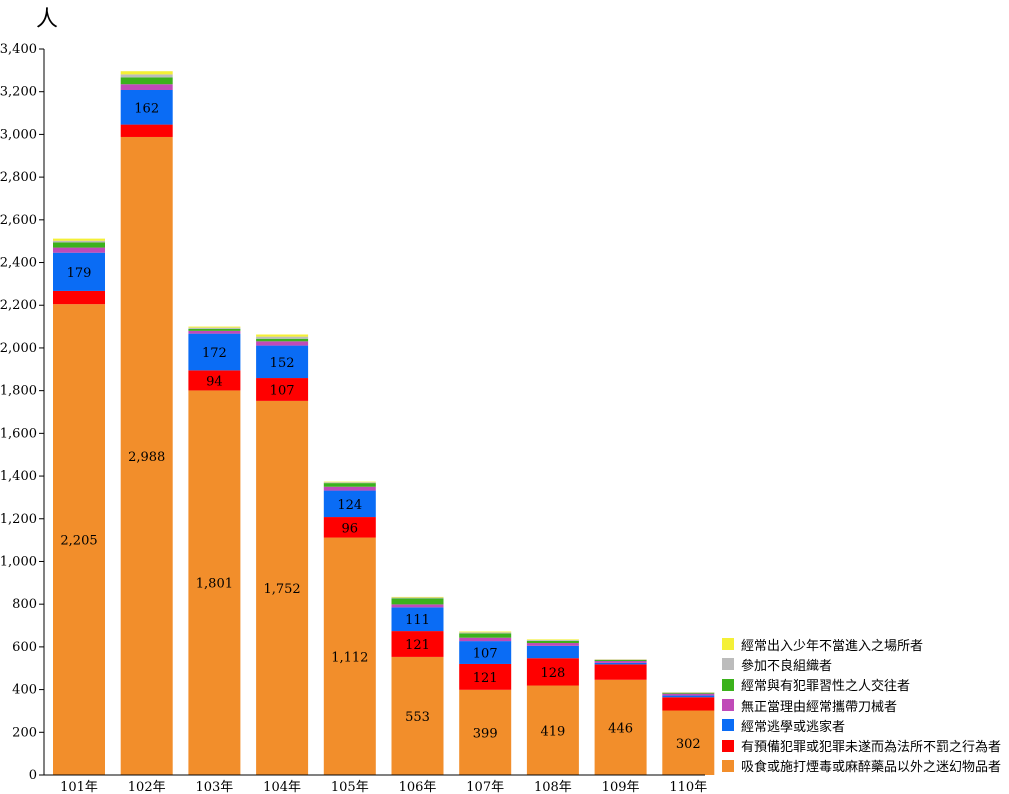 This screenshot has height=794, width=1009. I want to click on y-tick-label: 2,000, so click(18, 348).